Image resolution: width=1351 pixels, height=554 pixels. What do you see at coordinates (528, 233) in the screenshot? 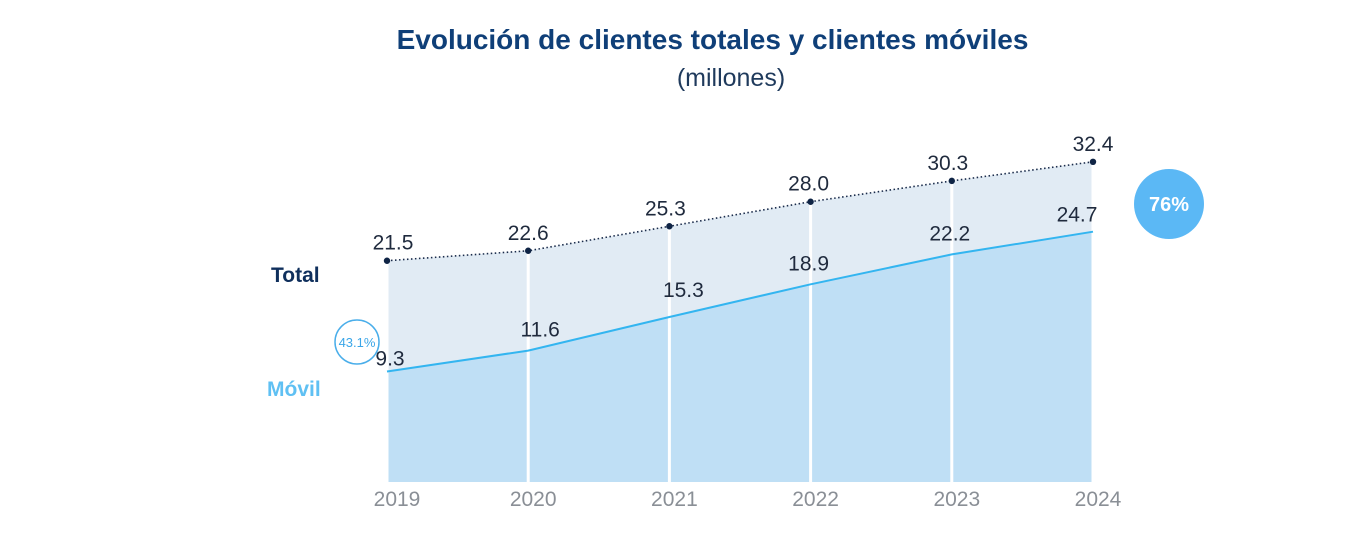
I see `value-label-total-2020: 22.6` at bounding box center [528, 233].